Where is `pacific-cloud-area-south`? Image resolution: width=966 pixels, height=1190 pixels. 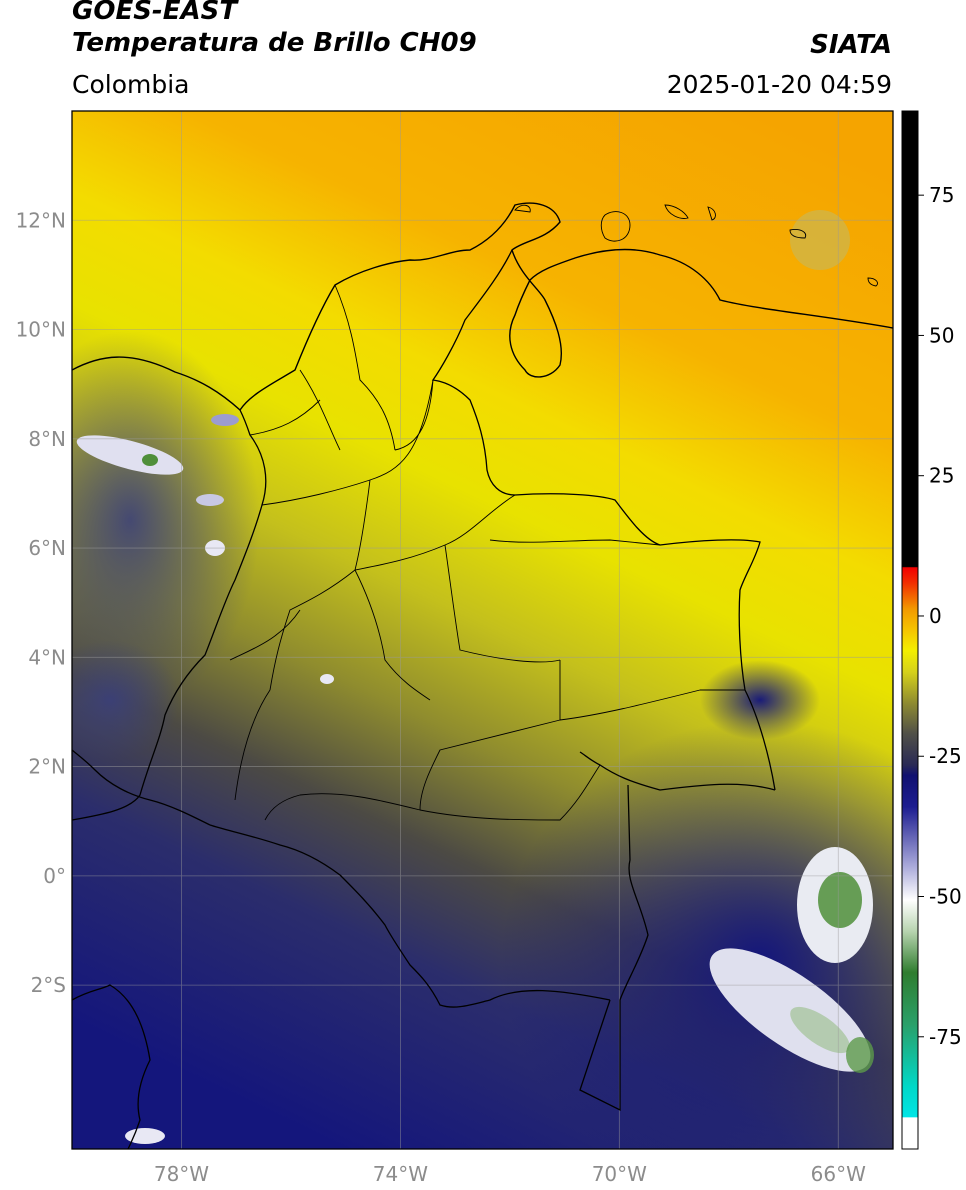 pacific-cloud-area-south is located at coordinates (126, 700).